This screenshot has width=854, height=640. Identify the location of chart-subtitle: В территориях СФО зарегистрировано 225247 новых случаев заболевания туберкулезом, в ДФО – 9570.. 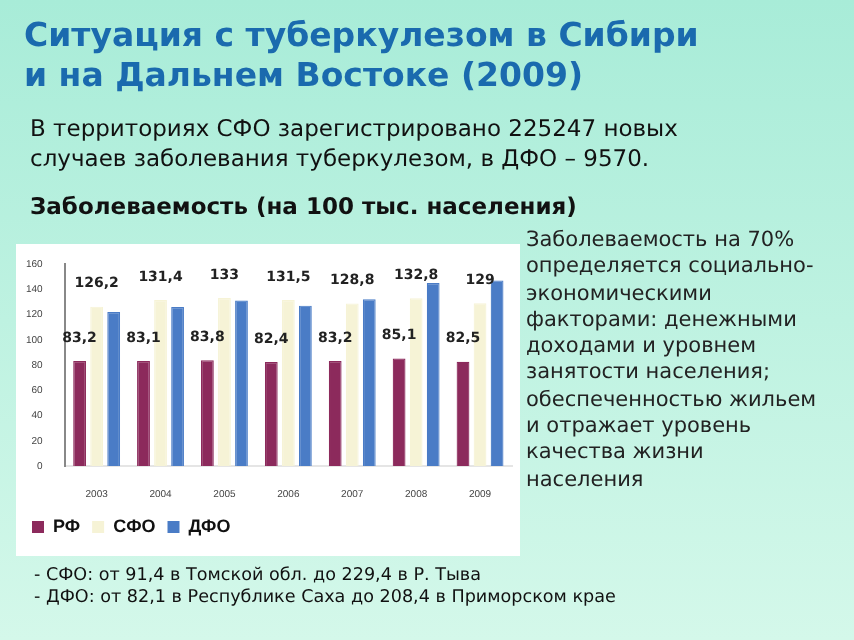
(355, 144).